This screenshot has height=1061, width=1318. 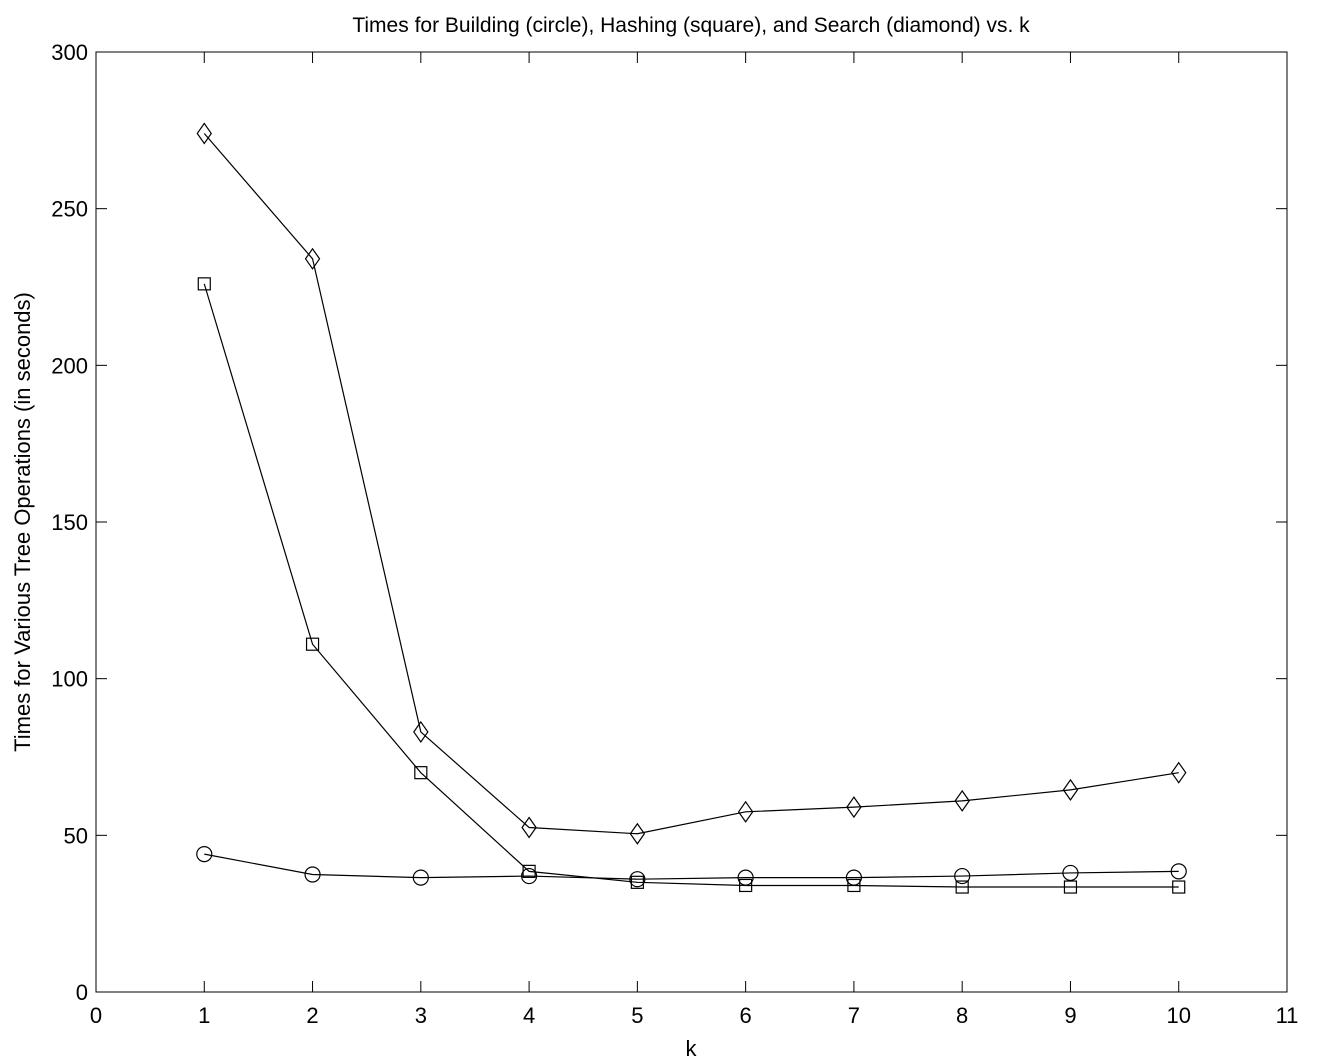 What do you see at coordinates (69, 209) in the screenshot?
I see `y-tick-label: 250` at bounding box center [69, 209].